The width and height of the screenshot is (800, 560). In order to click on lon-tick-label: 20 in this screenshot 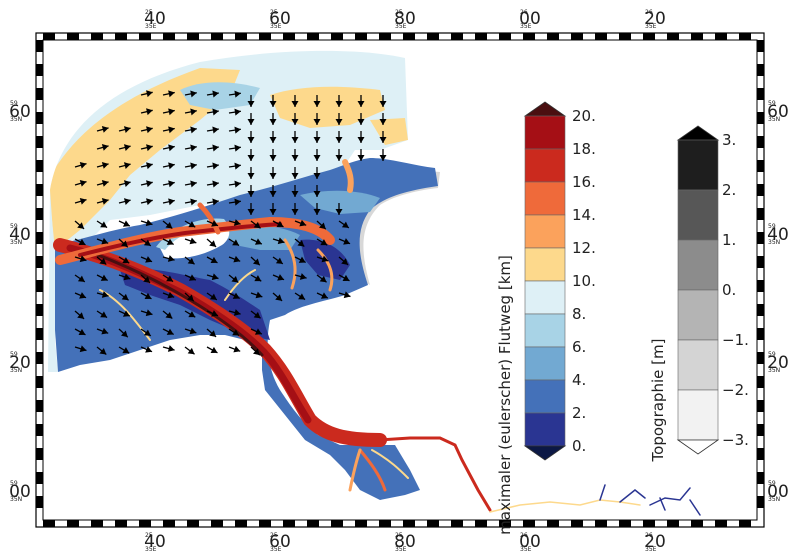, I will do `click(655, 19)`.